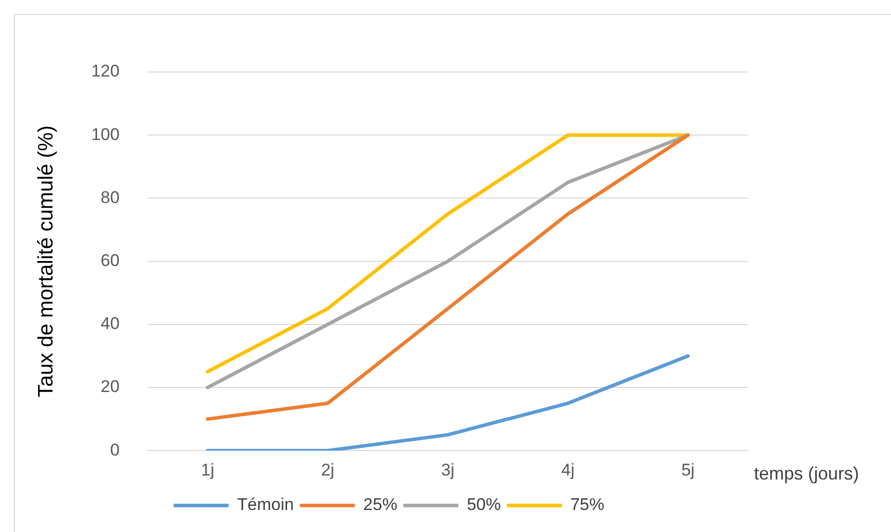 The height and width of the screenshot is (532, 891). What do you see at coordinates (327, 470) in the screenshot?
I see `x-tick-label: 2j` at bounding box center [327, 470].